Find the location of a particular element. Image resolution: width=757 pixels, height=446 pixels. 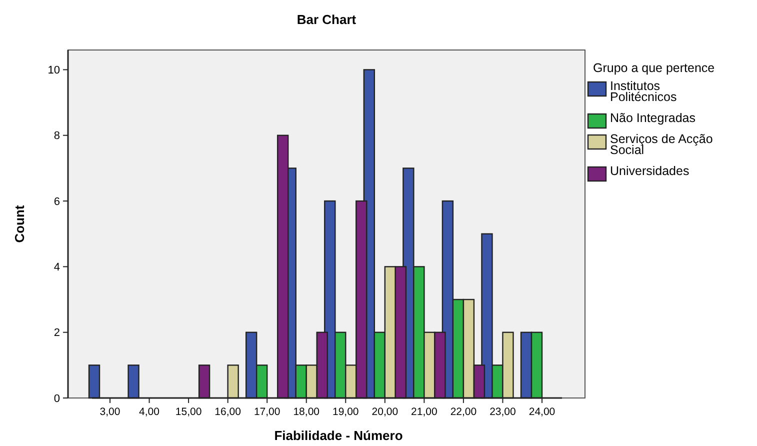

x-tick-label: 20,00 is located at coordinates (385, 412).